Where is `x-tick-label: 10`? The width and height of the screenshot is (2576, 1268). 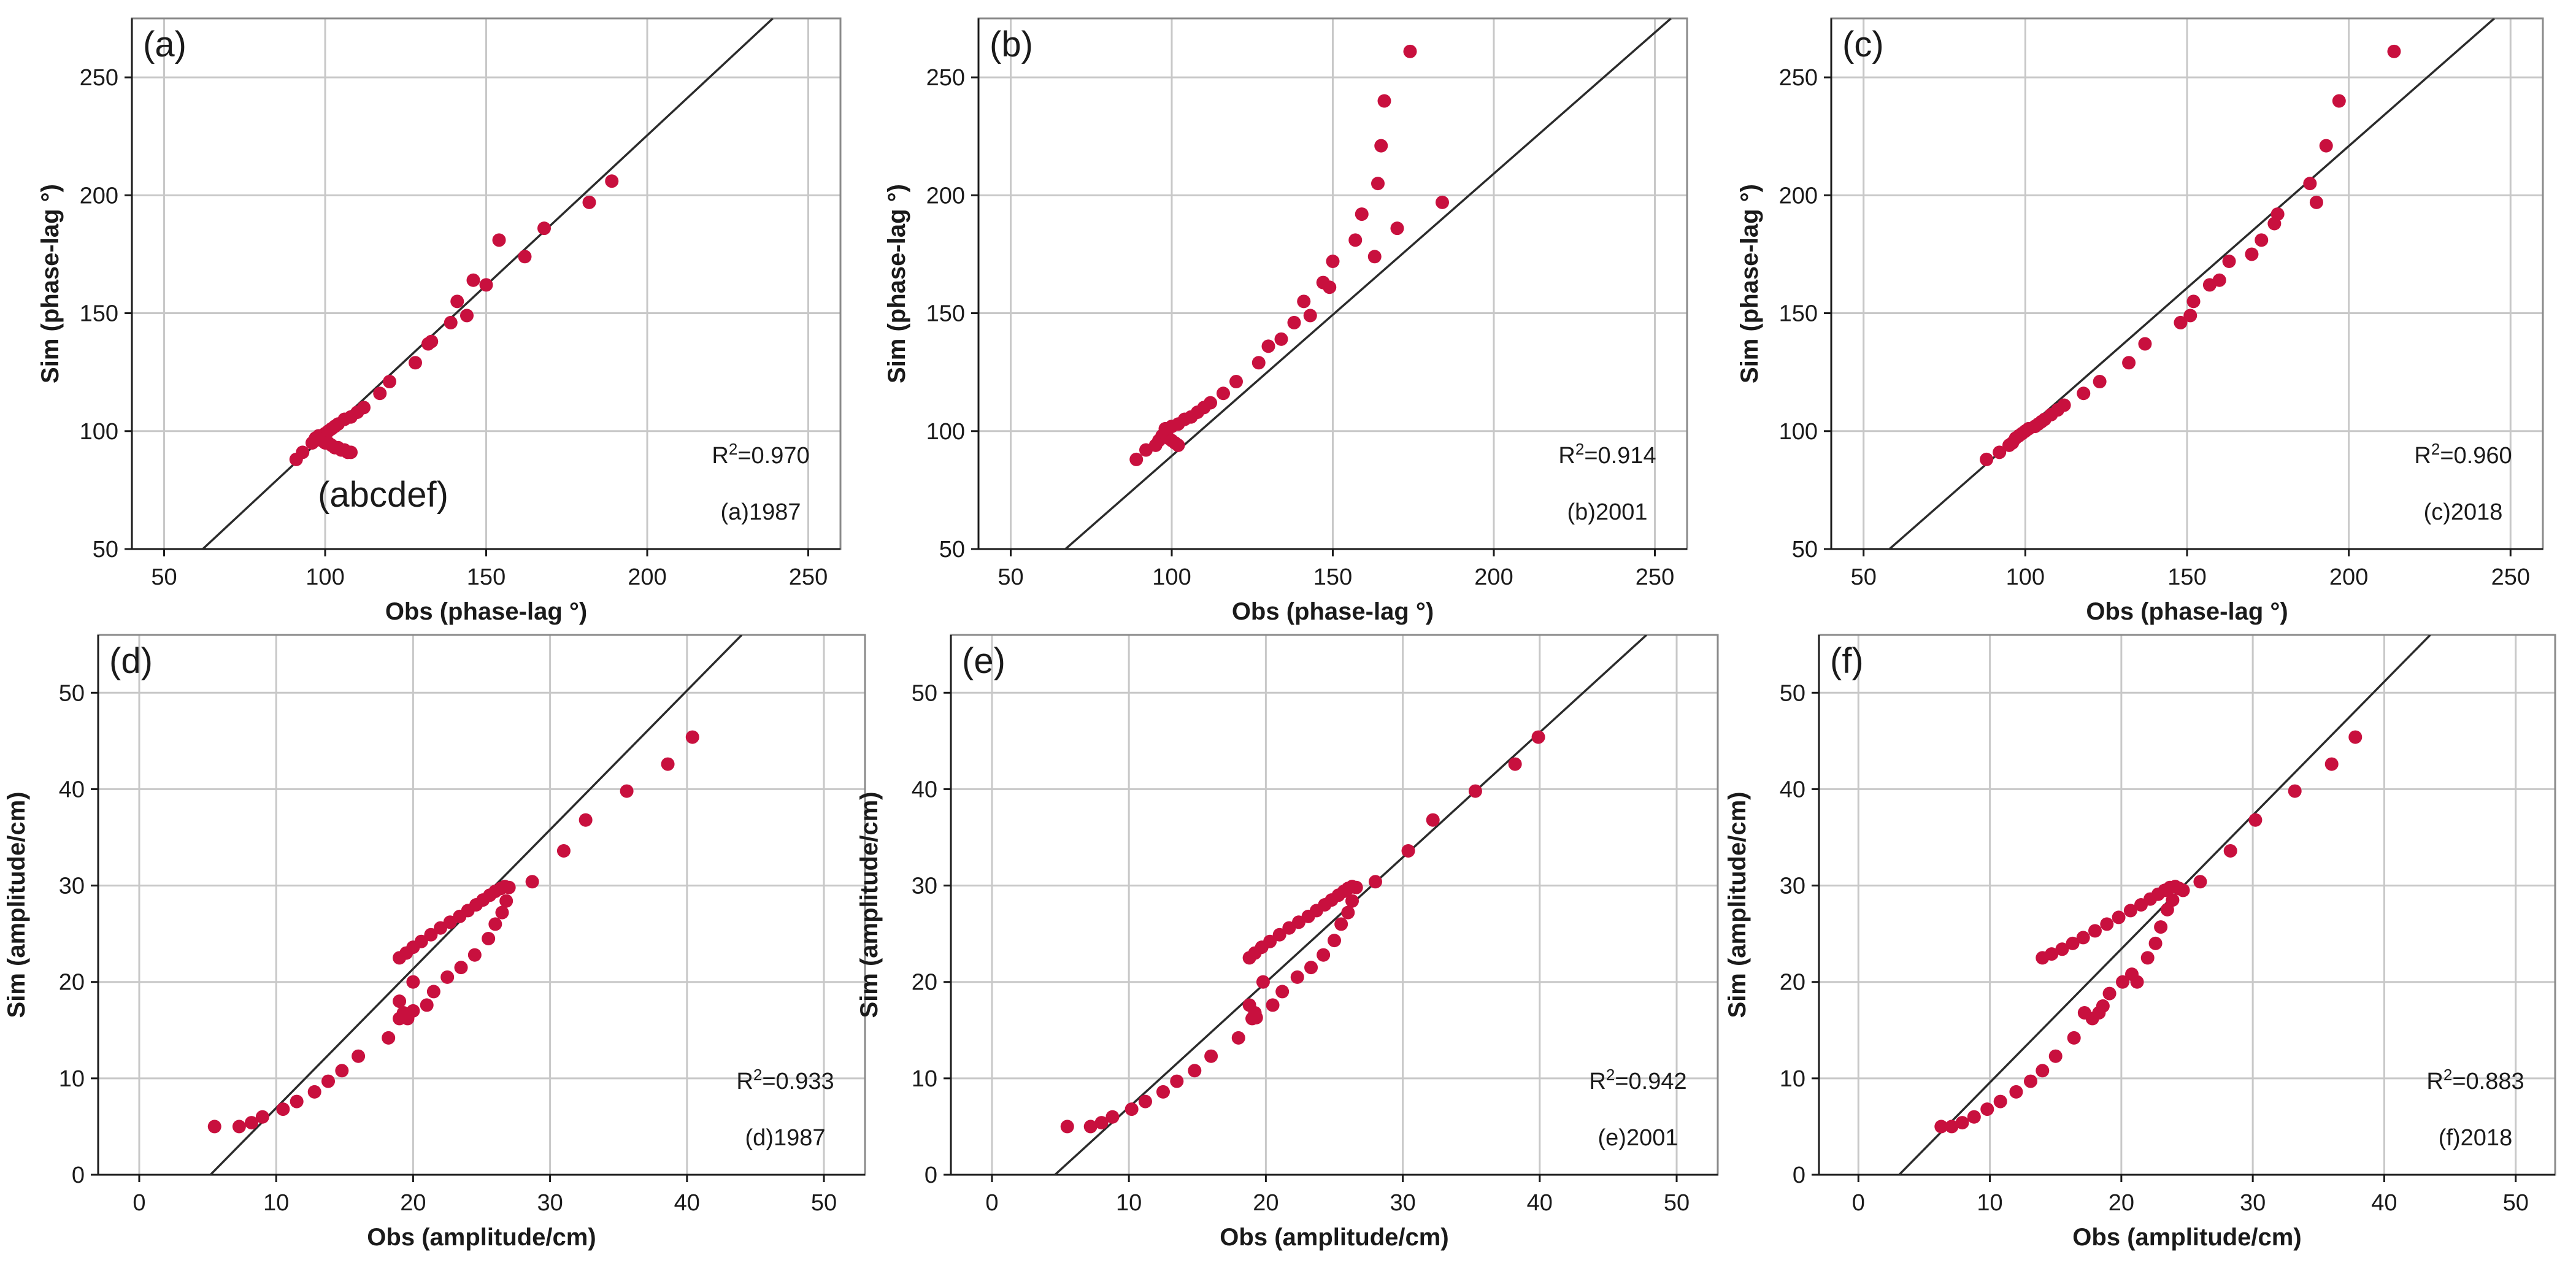
x-tick-label: 10 is located at coordinates (1989, 1203).